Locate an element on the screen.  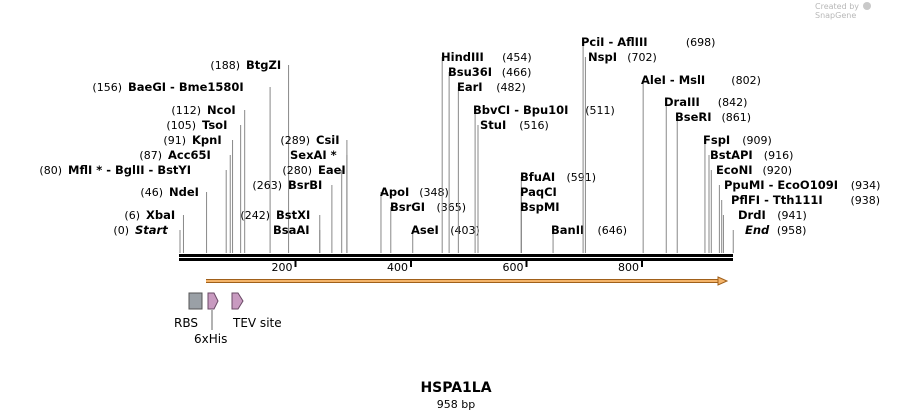
rbs-box is located at coordinates (195, 301).